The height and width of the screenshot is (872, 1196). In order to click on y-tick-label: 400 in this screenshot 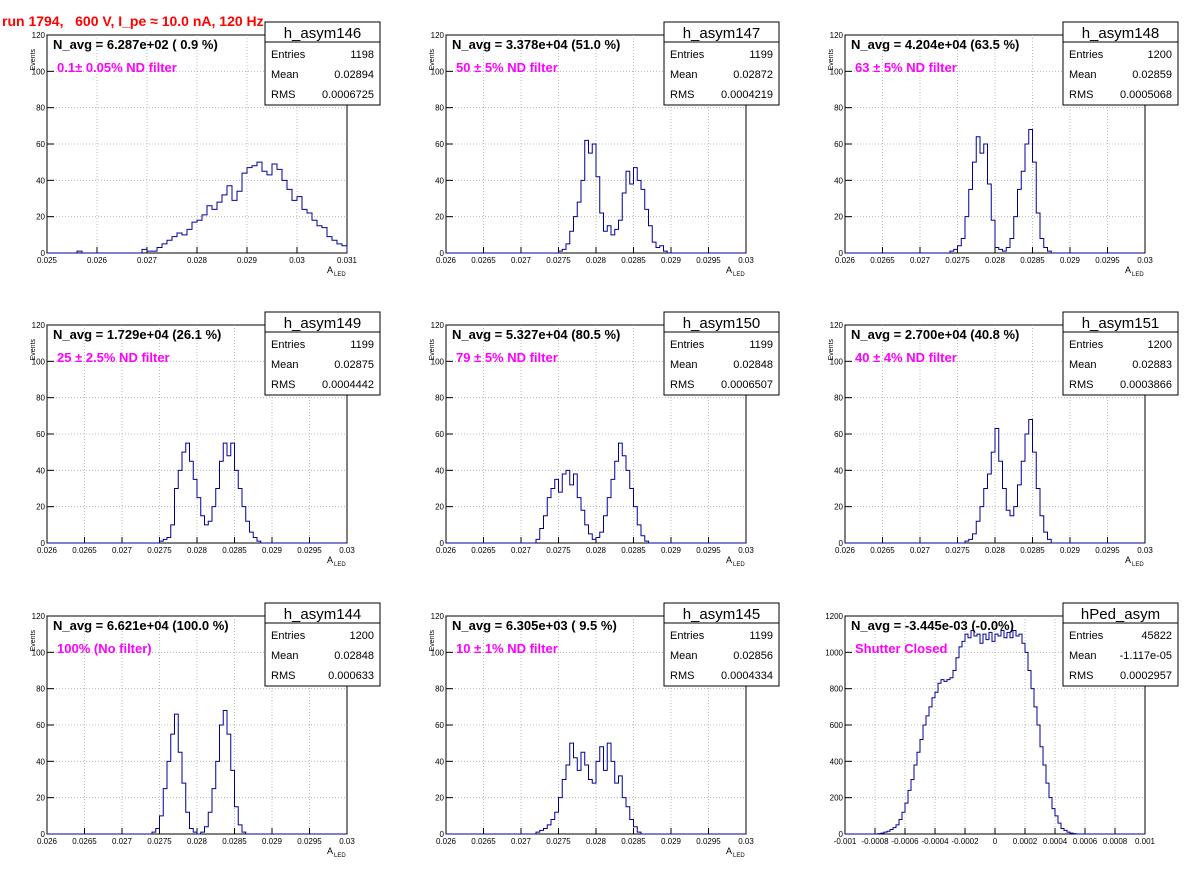, I will do `click(837, 761)`.